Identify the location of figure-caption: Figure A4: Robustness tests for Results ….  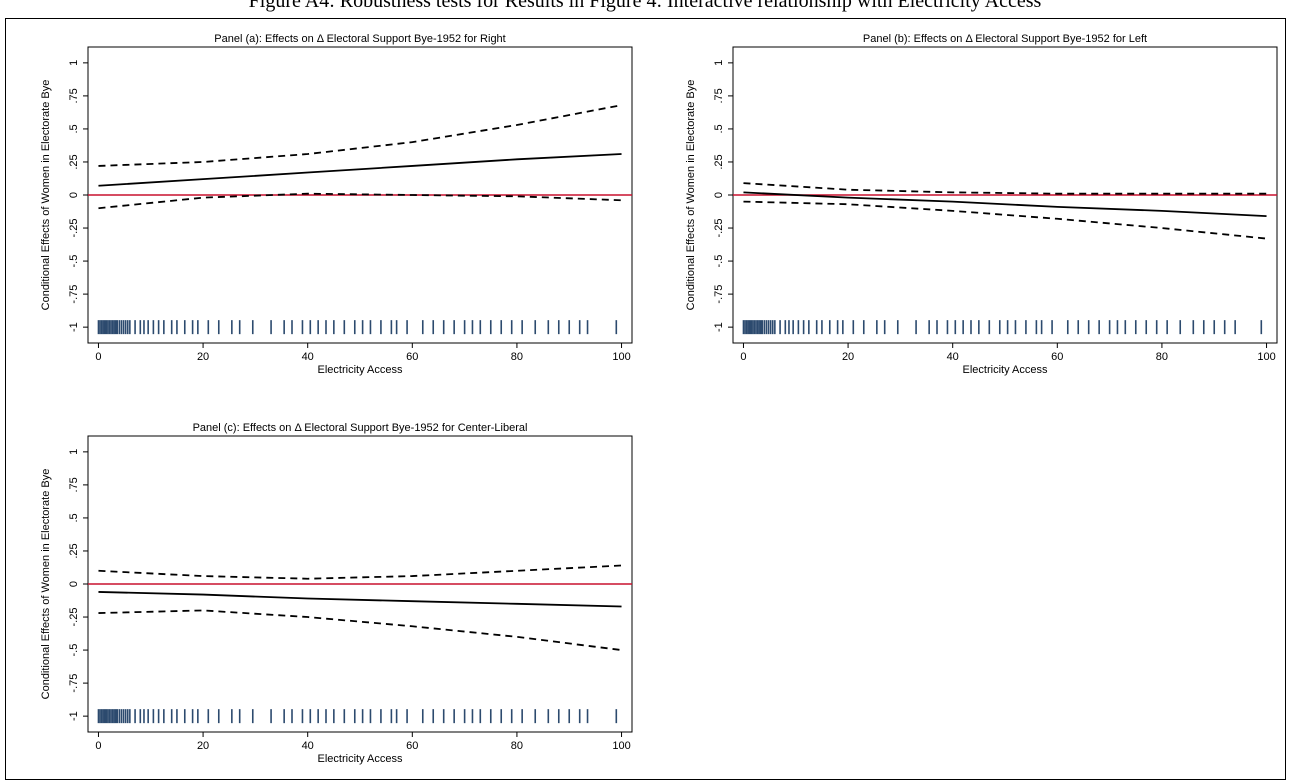
(645, 6).